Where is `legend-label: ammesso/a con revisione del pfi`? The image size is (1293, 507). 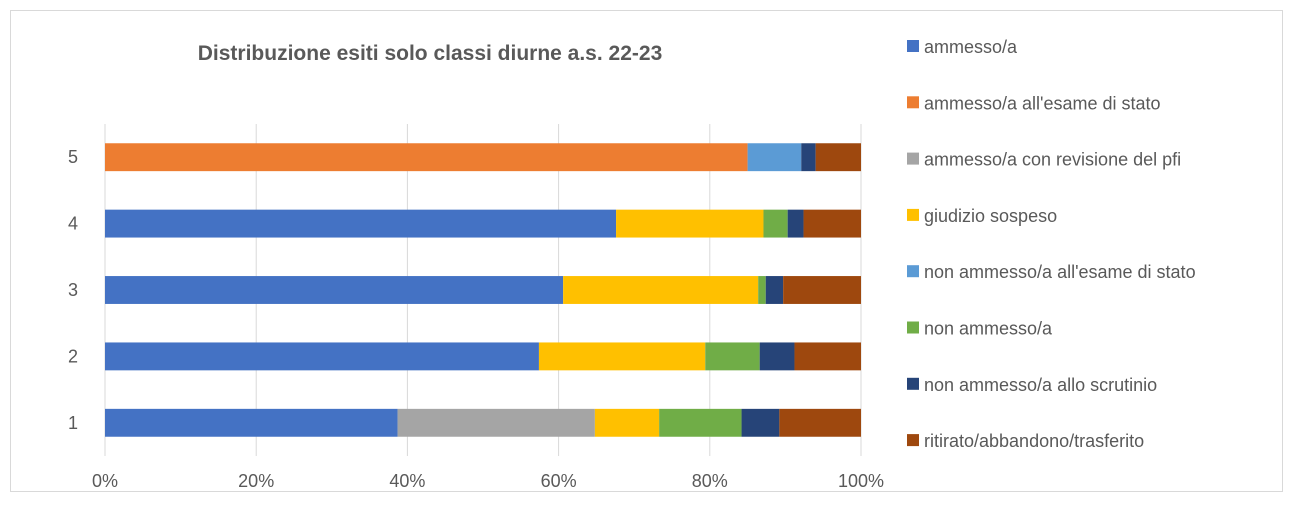
legend-label: ammesso/a con revisione del pfi is located at coordinates (1052, 160).